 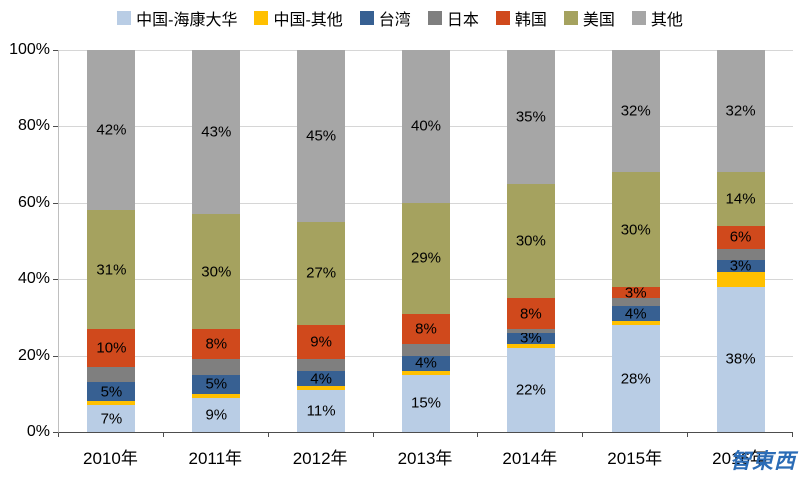 I want to click on segment-label: 35%, so click(x=530, y=117).